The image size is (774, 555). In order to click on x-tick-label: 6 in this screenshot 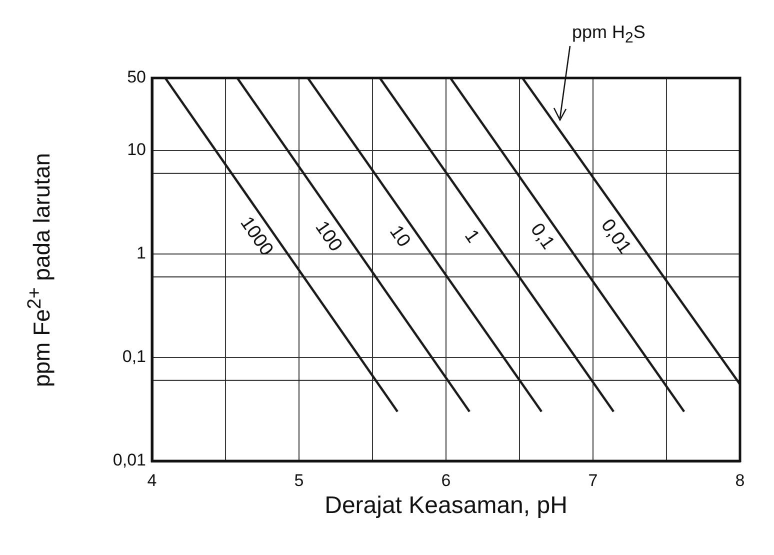, I will do `click(446, 480)`.